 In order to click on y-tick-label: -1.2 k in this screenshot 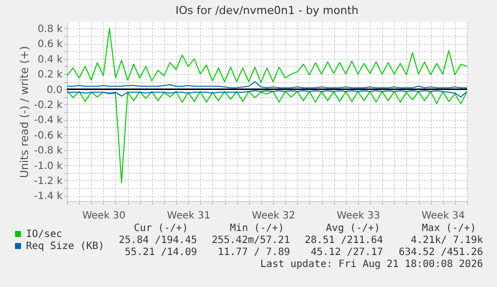, I will do `click(48, 181)`.